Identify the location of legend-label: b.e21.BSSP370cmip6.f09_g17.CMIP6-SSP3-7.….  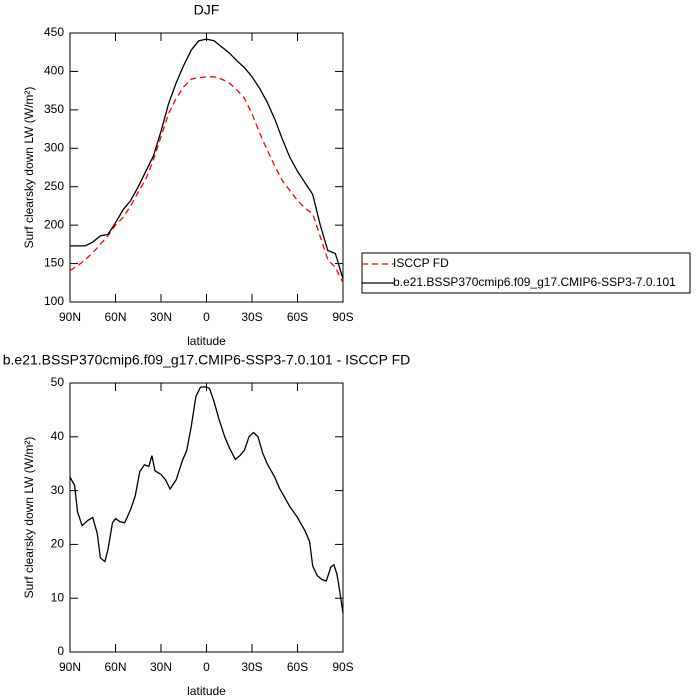
(534, 282).